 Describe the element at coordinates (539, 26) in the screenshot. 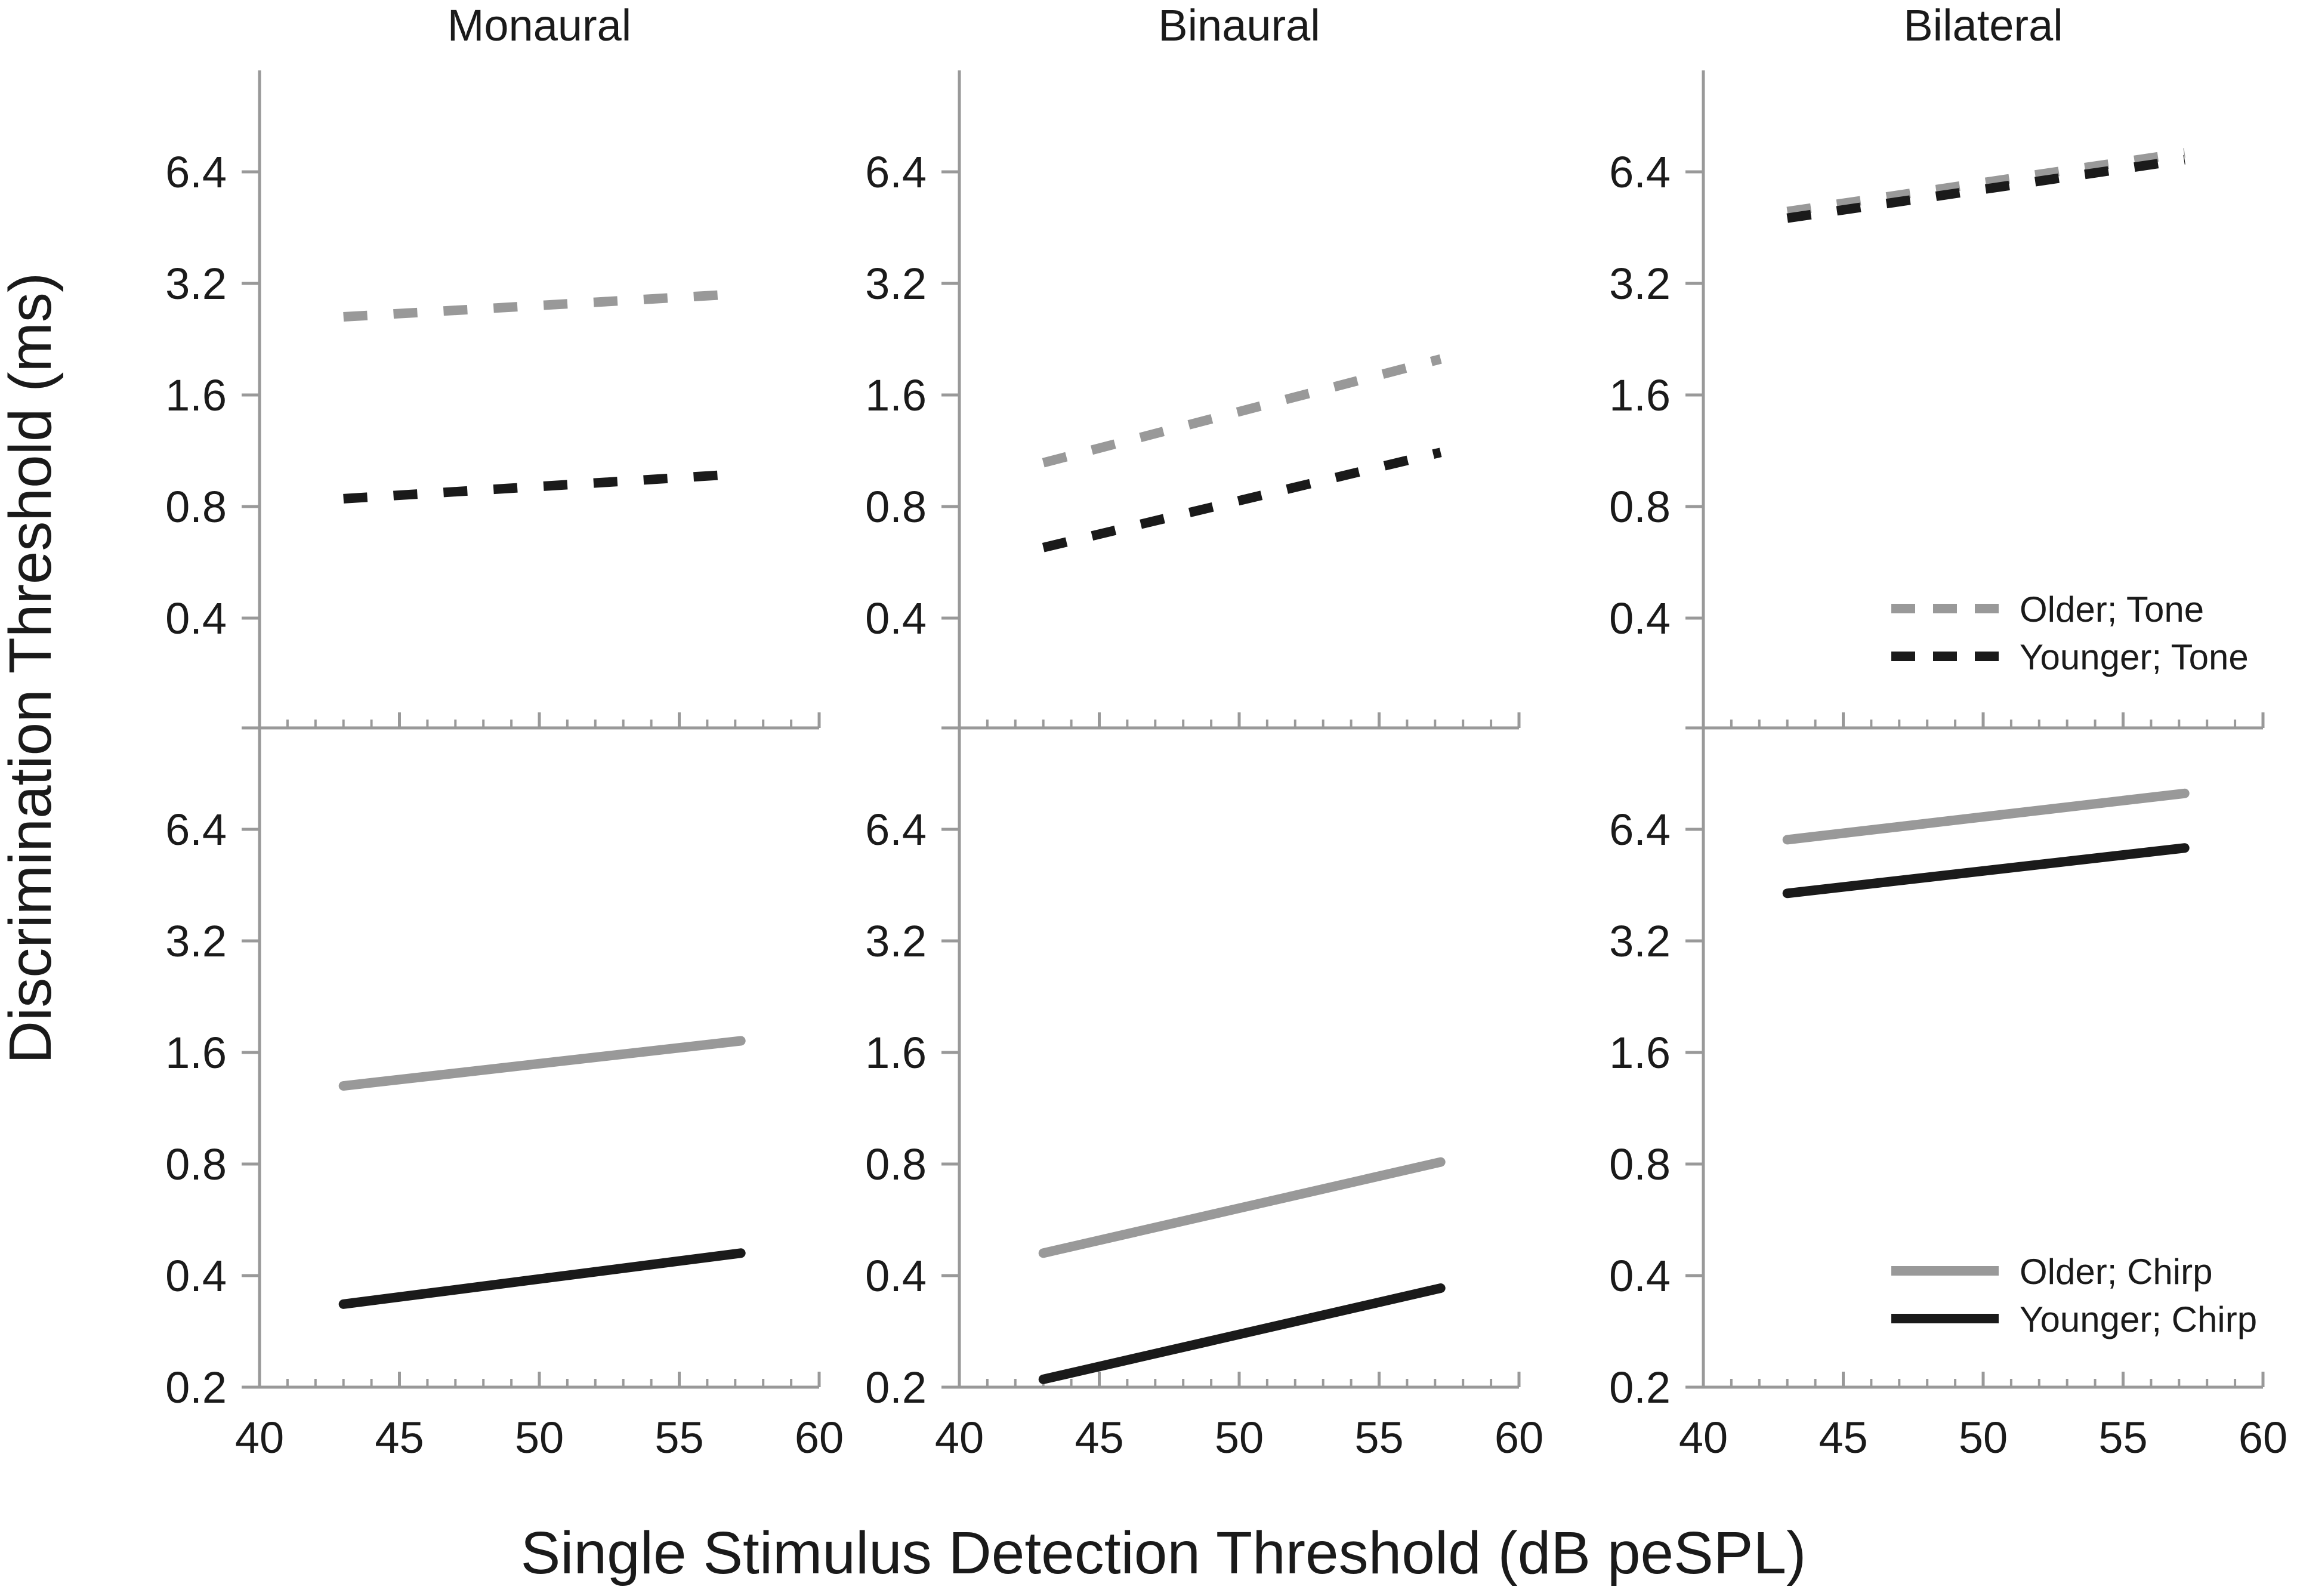

I see `panel-title: Monaural` at that location.